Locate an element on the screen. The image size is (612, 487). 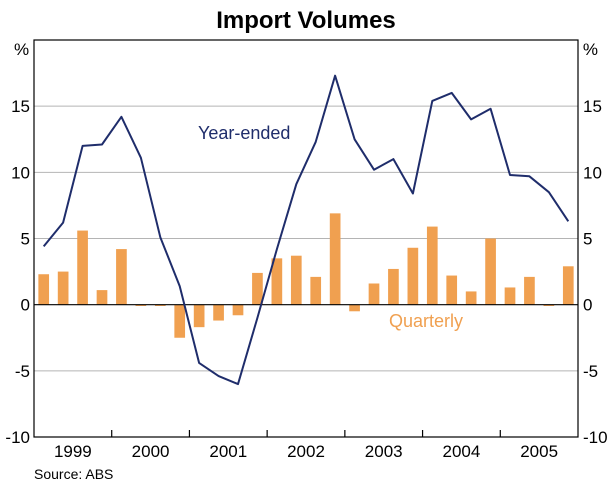
x-tick-label: 1999 is located at coordinates (73, 451).